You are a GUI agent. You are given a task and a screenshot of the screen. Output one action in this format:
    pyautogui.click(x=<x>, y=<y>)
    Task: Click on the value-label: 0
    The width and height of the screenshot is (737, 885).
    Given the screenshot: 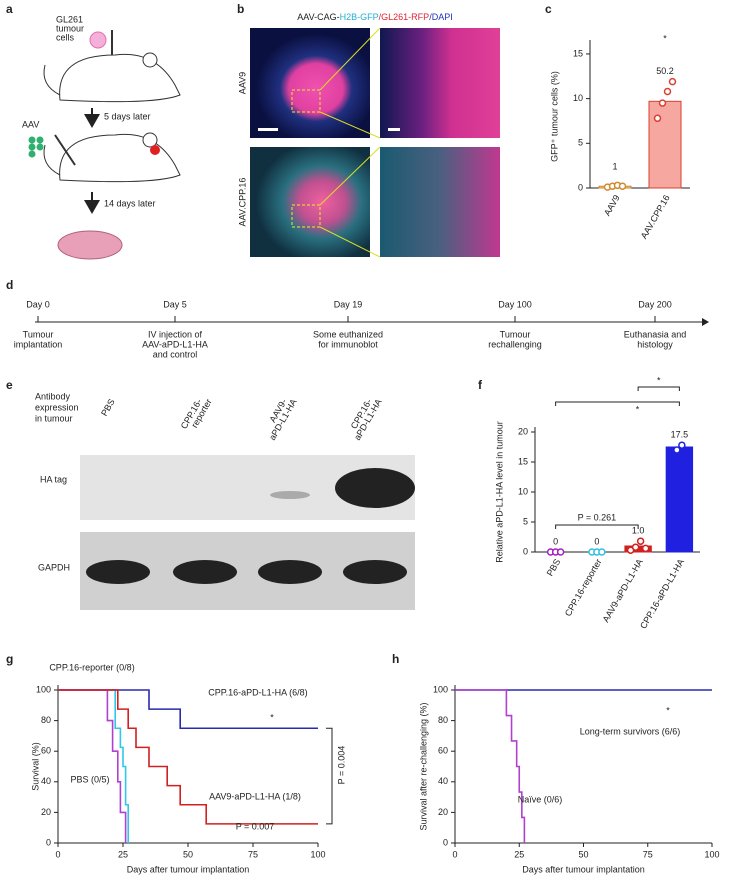 What is the action you would take?
    pyautogui.click(x=555, y=541)
    